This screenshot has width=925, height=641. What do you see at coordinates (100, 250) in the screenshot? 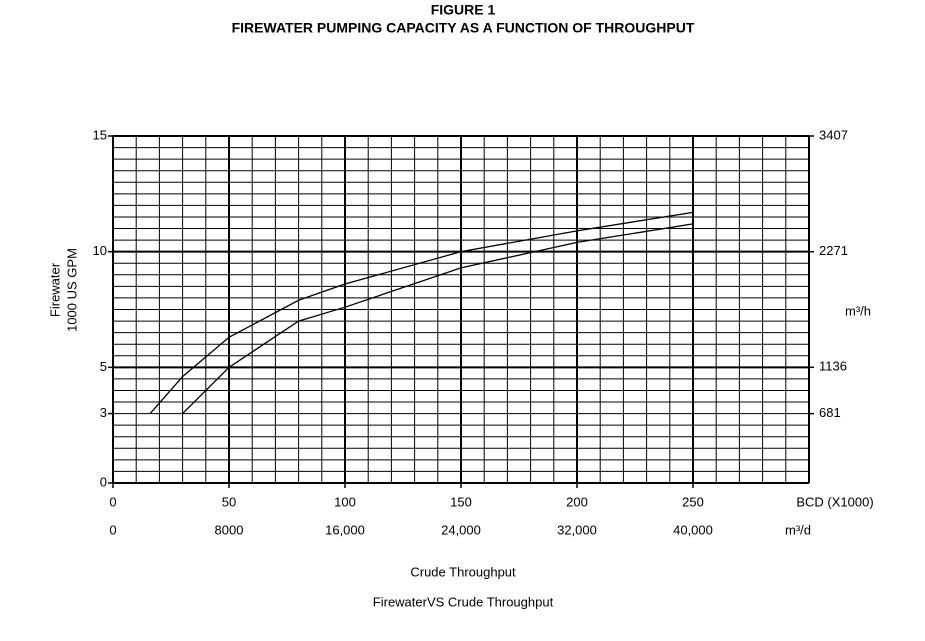
I see `y-tick-label: 10` at bounding box center [100, 250].